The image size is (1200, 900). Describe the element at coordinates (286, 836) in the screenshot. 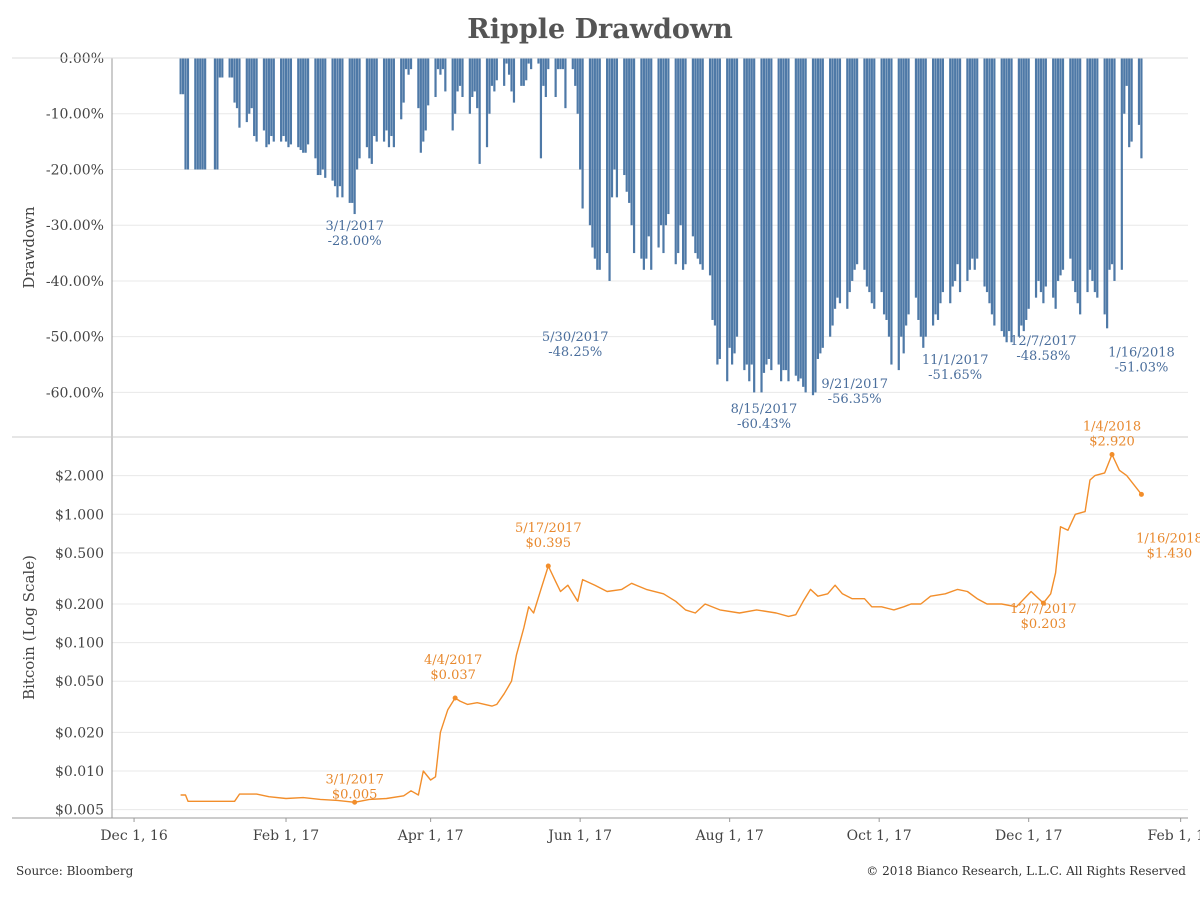

I see `x-tick-label: Feb 1, 17` at that location.